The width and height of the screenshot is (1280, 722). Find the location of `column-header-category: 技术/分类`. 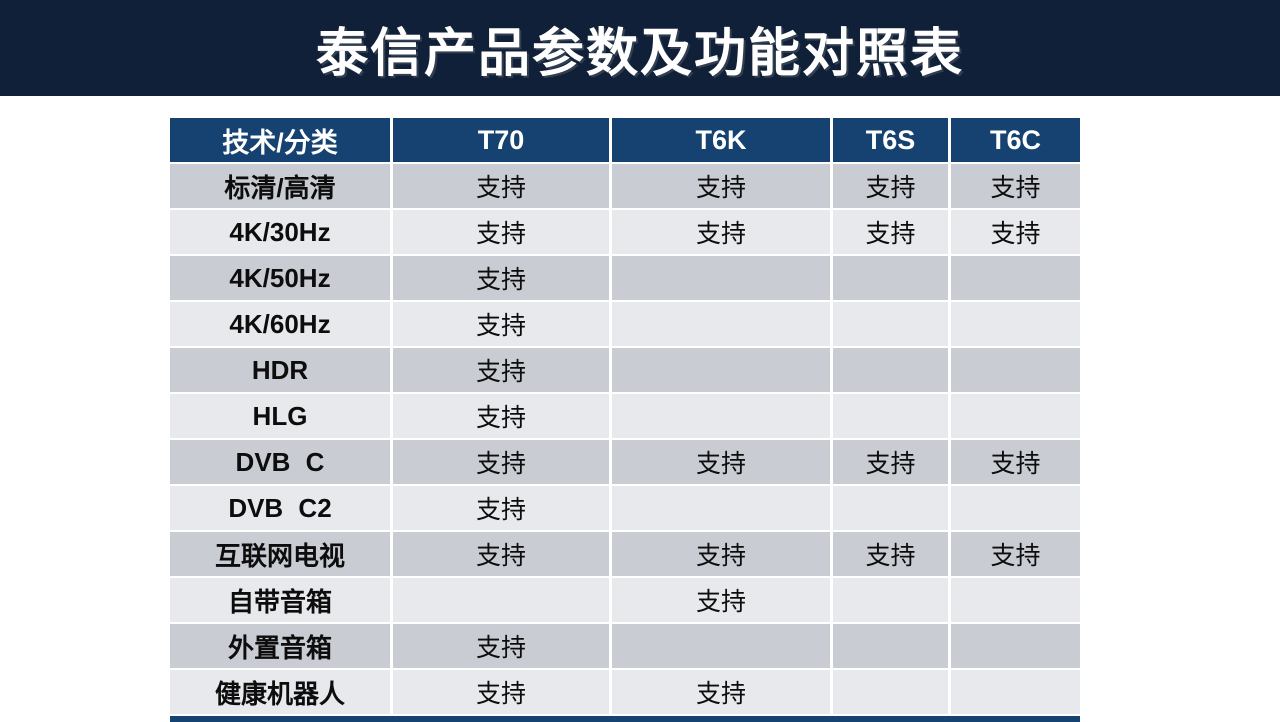

column-header-category: 技术/分类 is located at coordinates (280, 140).